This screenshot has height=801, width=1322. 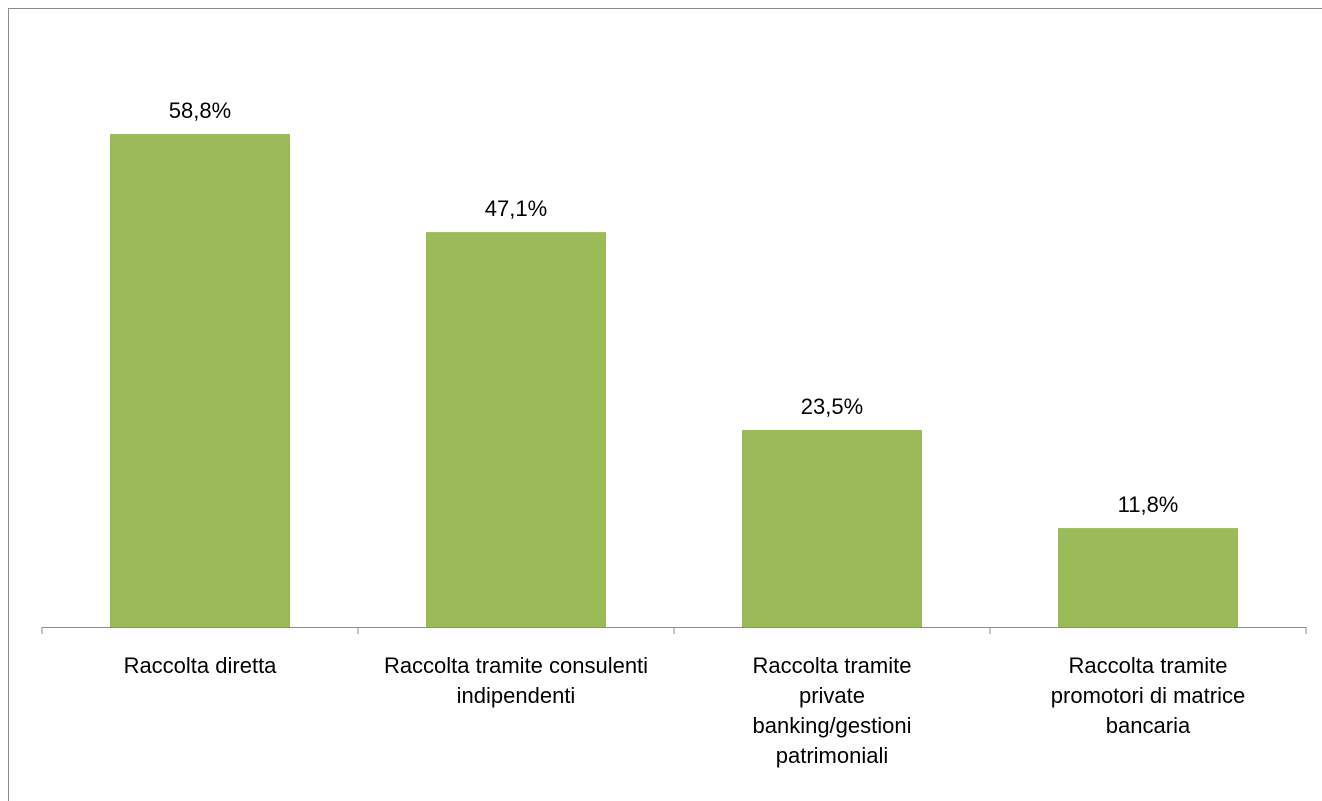 I want to click on value-label: 47,1%, so click(x=516, y=208).